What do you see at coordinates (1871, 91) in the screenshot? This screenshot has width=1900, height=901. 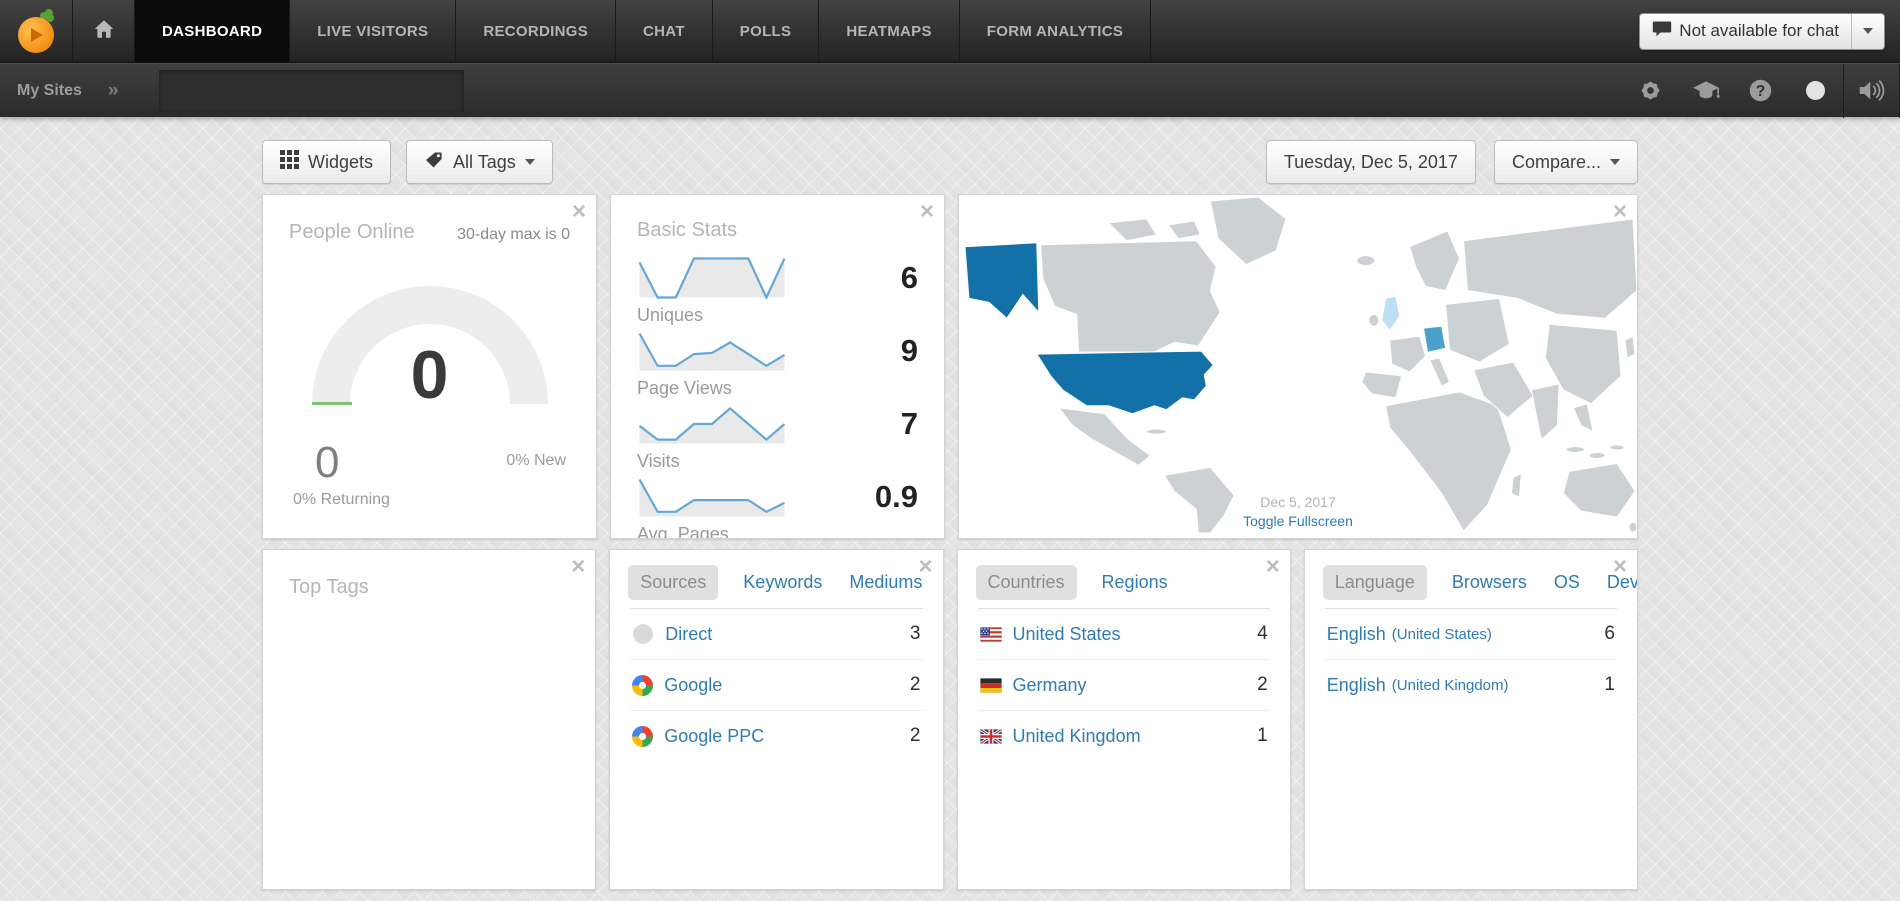 I see `sound-icon` at bounding box center [1871, 91].